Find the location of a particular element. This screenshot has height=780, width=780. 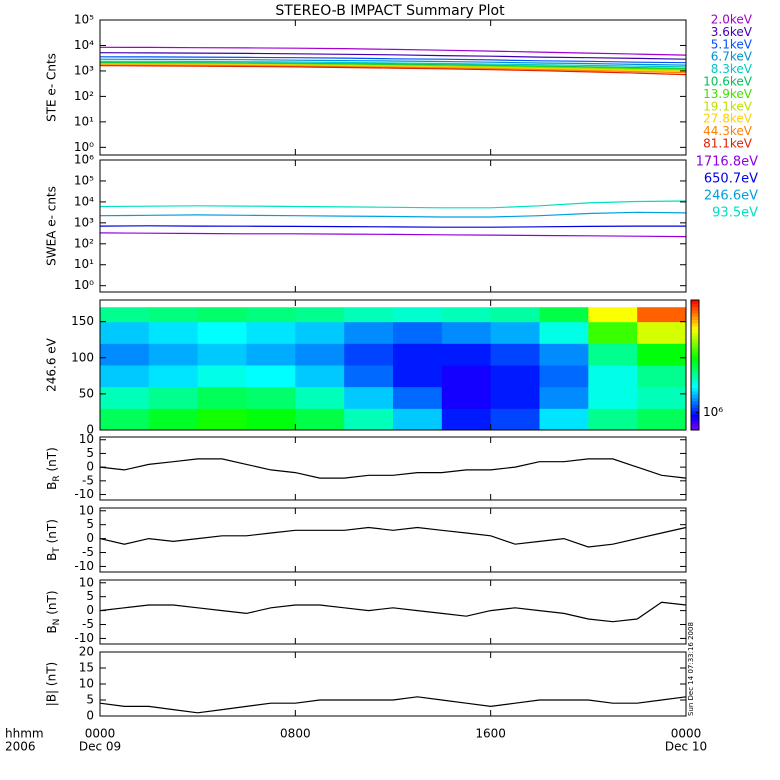

y-axis-label: 246.6 eV is located at coordinates (52, 364).